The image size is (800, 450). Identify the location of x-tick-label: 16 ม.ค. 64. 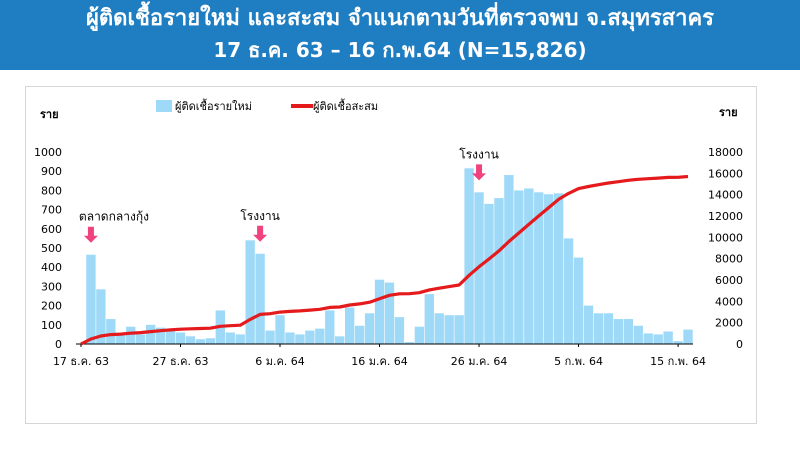
(379, 361).